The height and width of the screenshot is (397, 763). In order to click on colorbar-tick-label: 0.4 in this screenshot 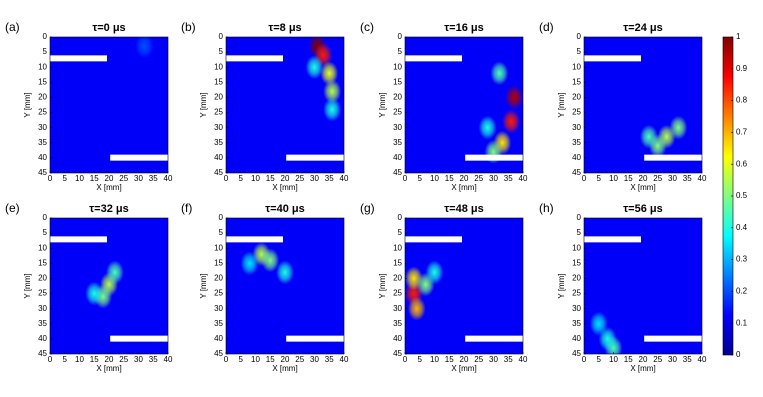, I will do `click(742, 227)`.